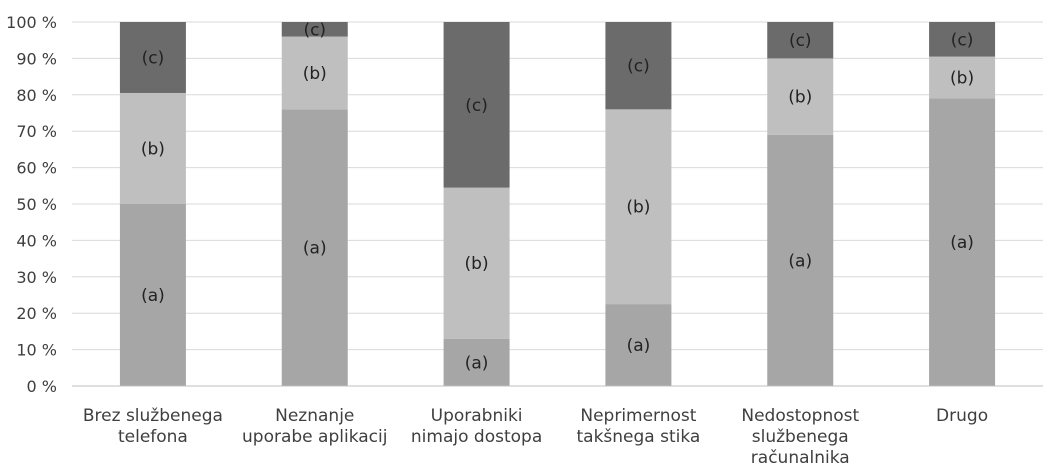 The height and width of the screenshot is (476, 1043). I want to click on y-tick-label: 30 %, so click(36, 277).